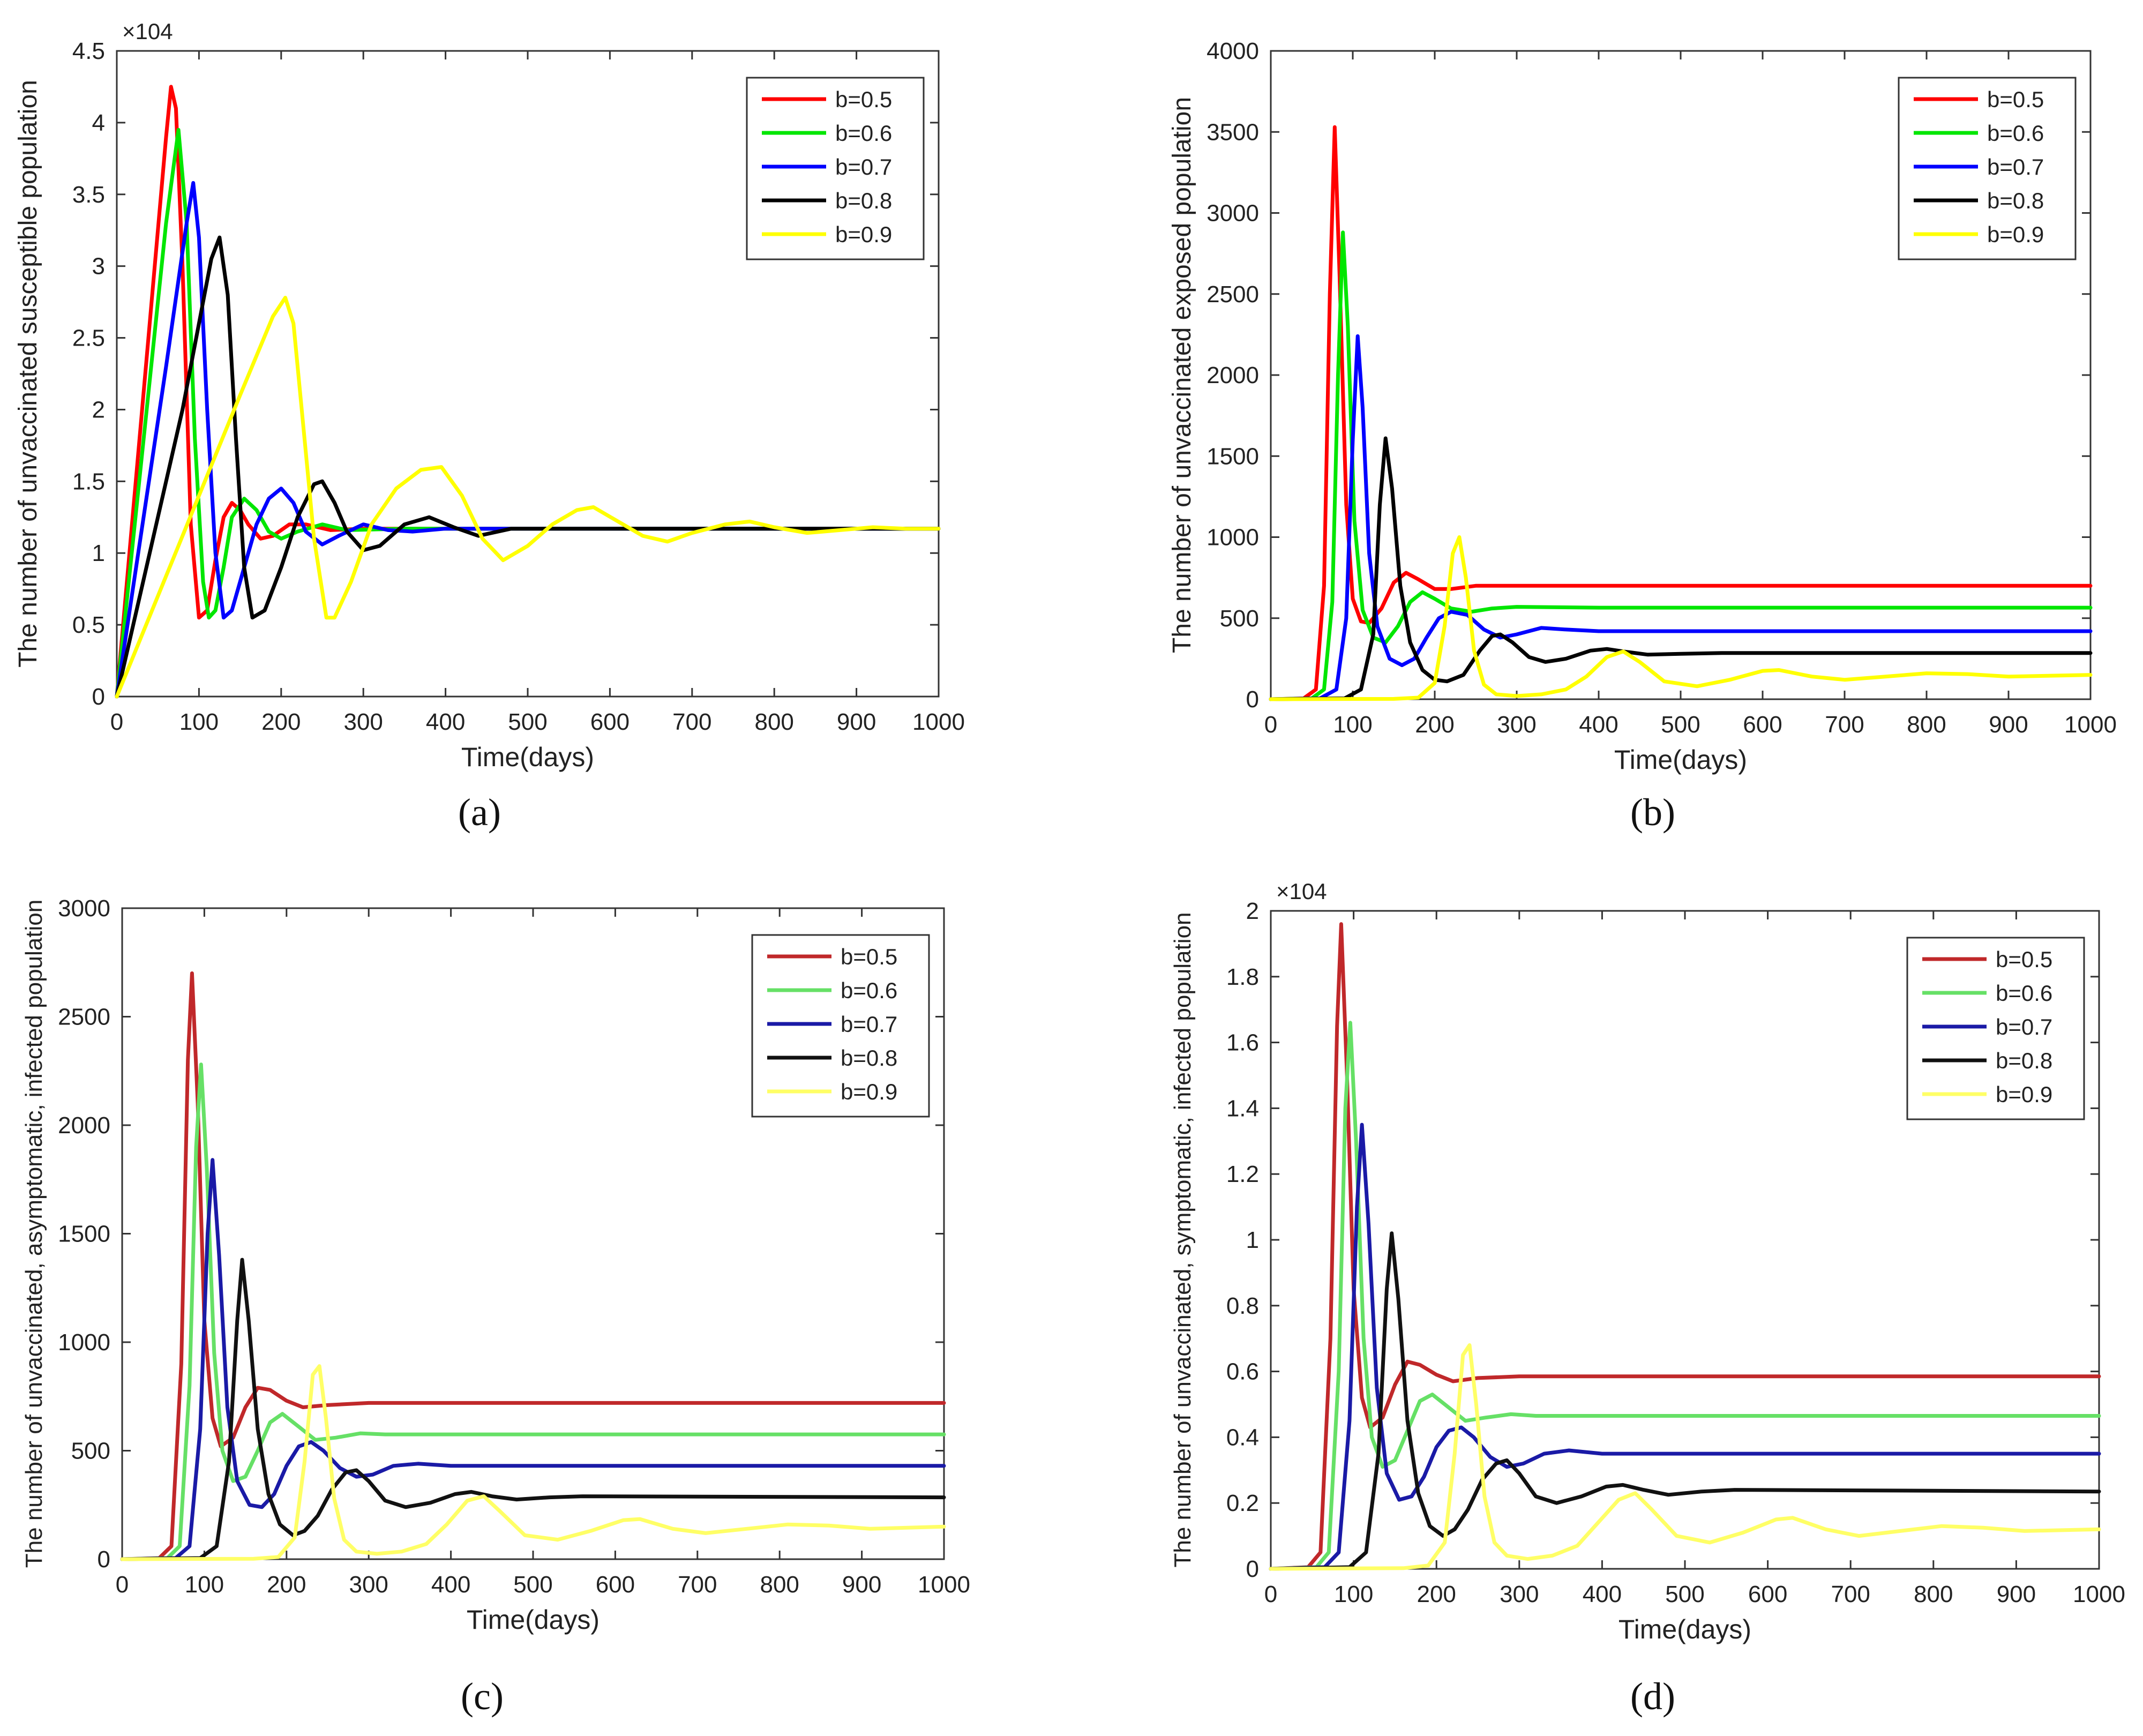 This screenshot has height=1736, width=2143. Describe the element at coordinates (1252, 1240) in the screenshot. I see `y-tick-label: 1` at that location.